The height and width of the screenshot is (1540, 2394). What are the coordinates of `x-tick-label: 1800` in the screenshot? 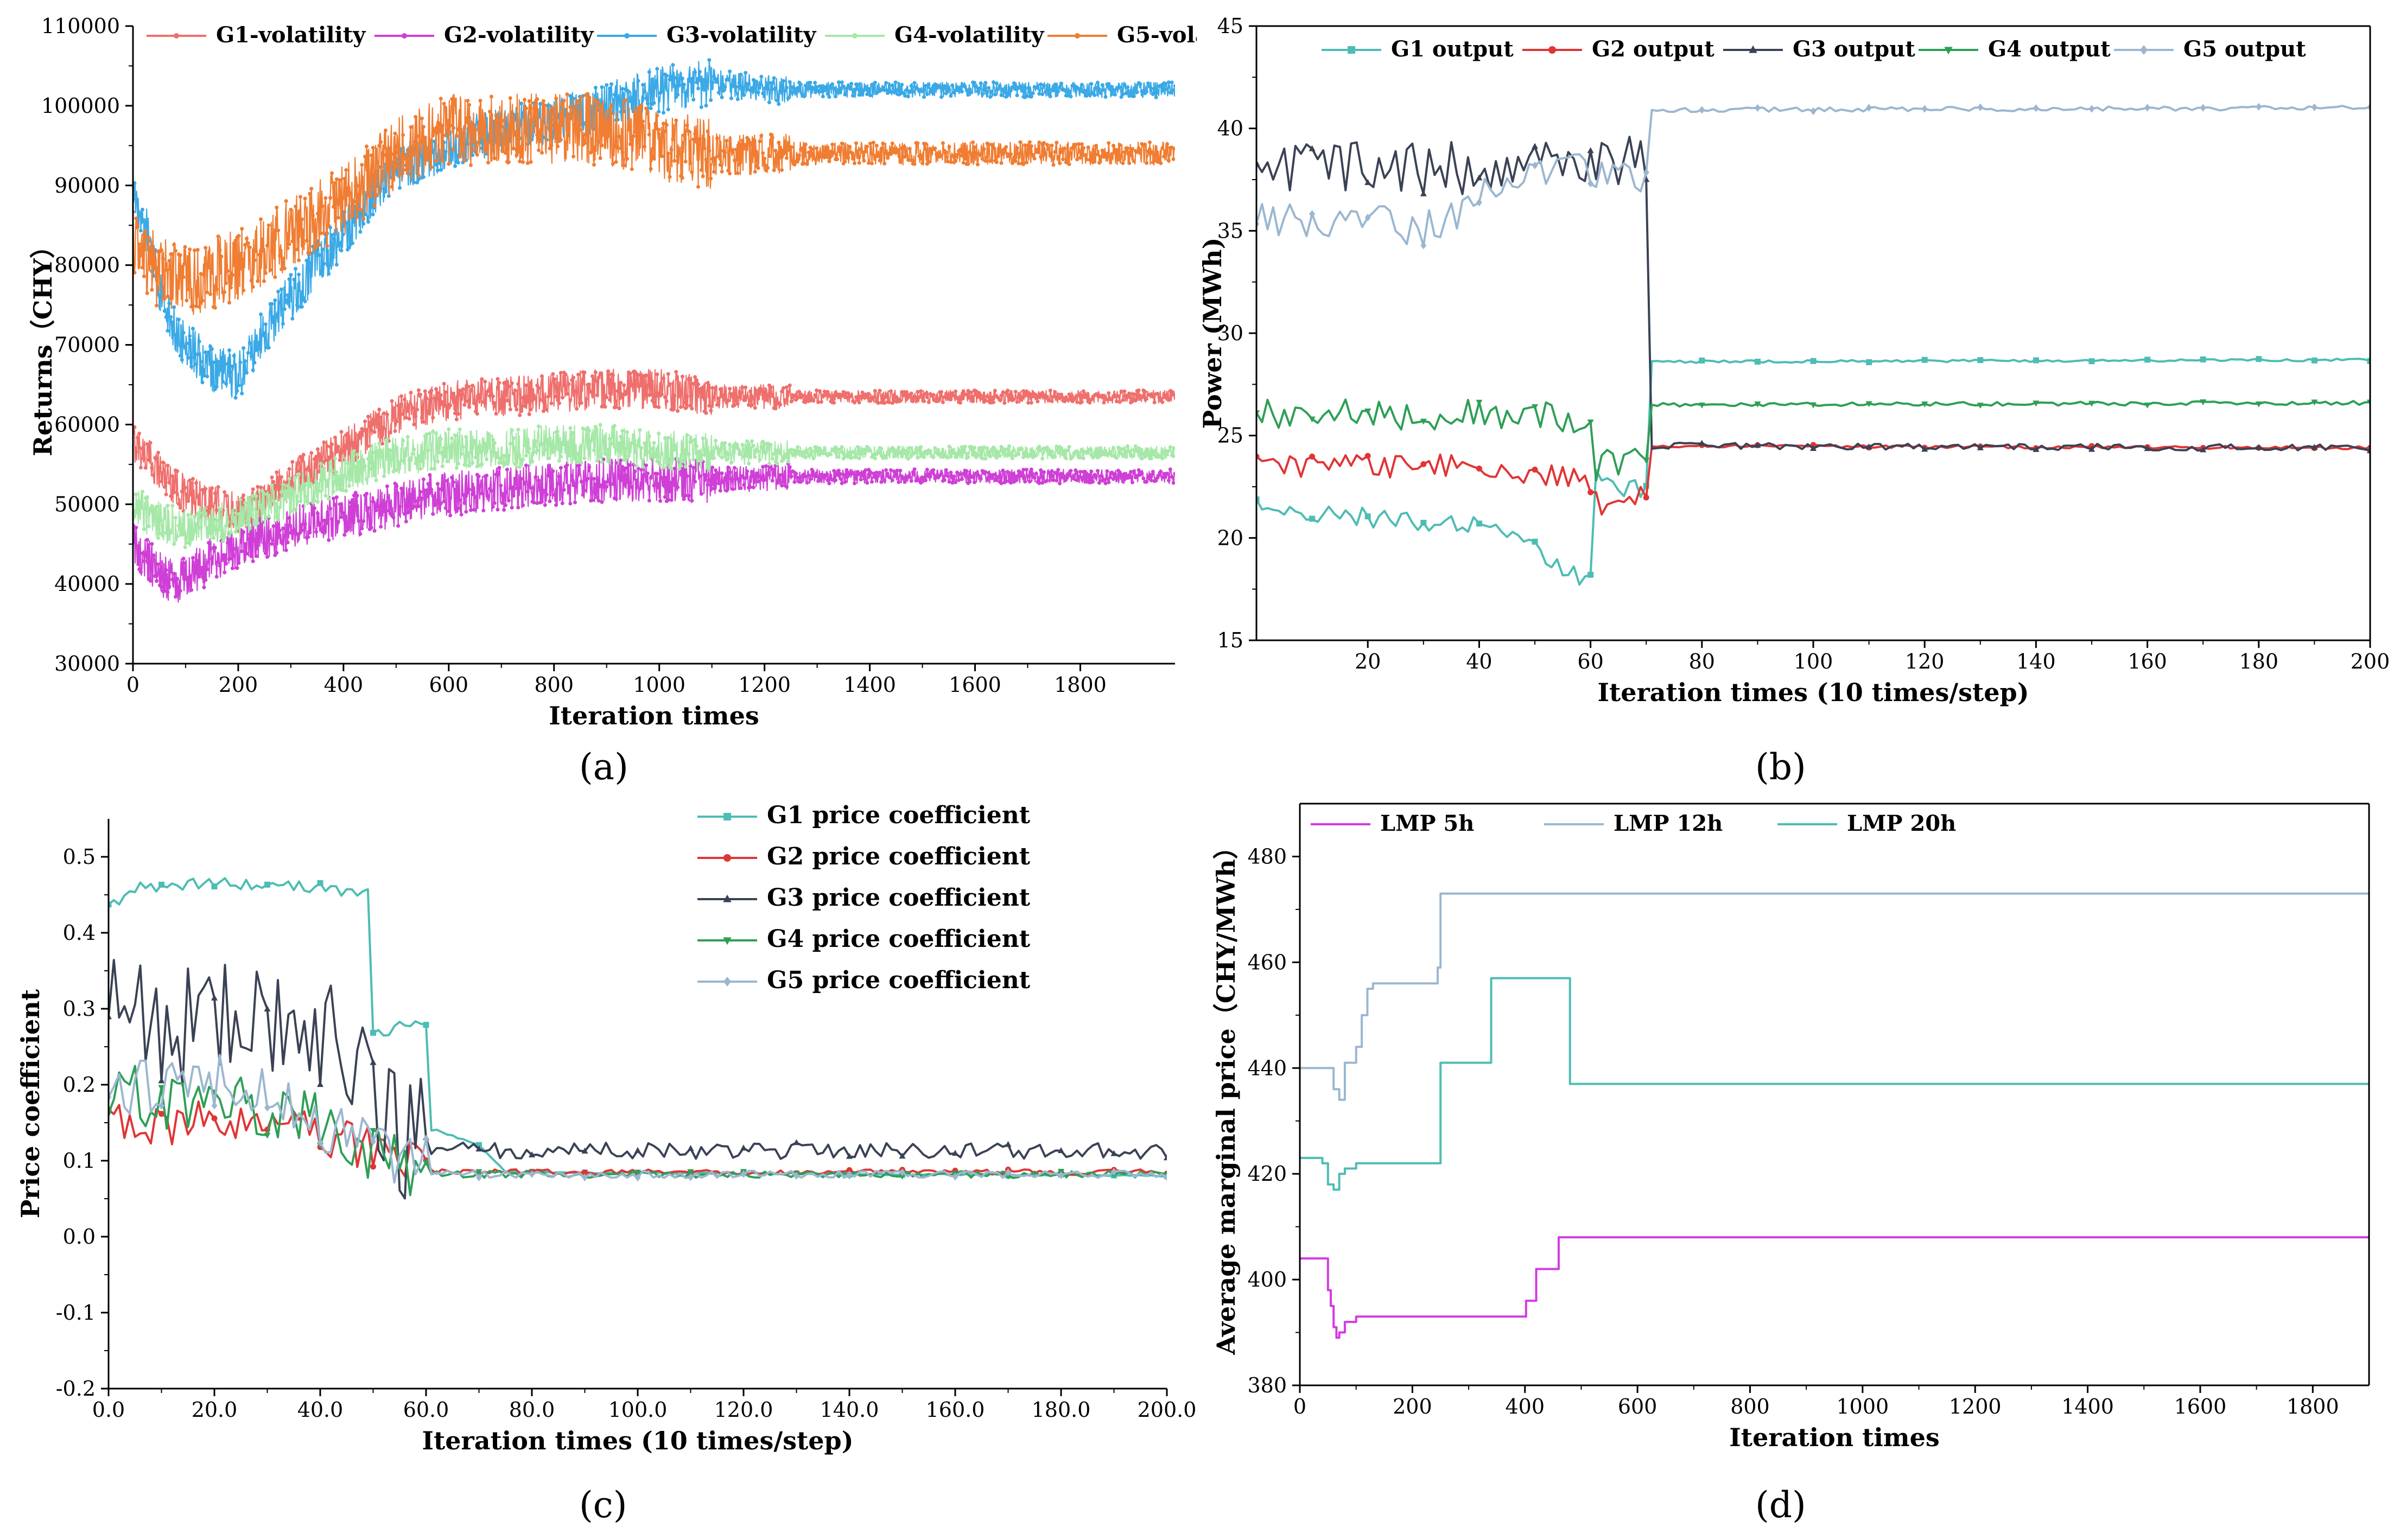 It's located at (1080, 685).